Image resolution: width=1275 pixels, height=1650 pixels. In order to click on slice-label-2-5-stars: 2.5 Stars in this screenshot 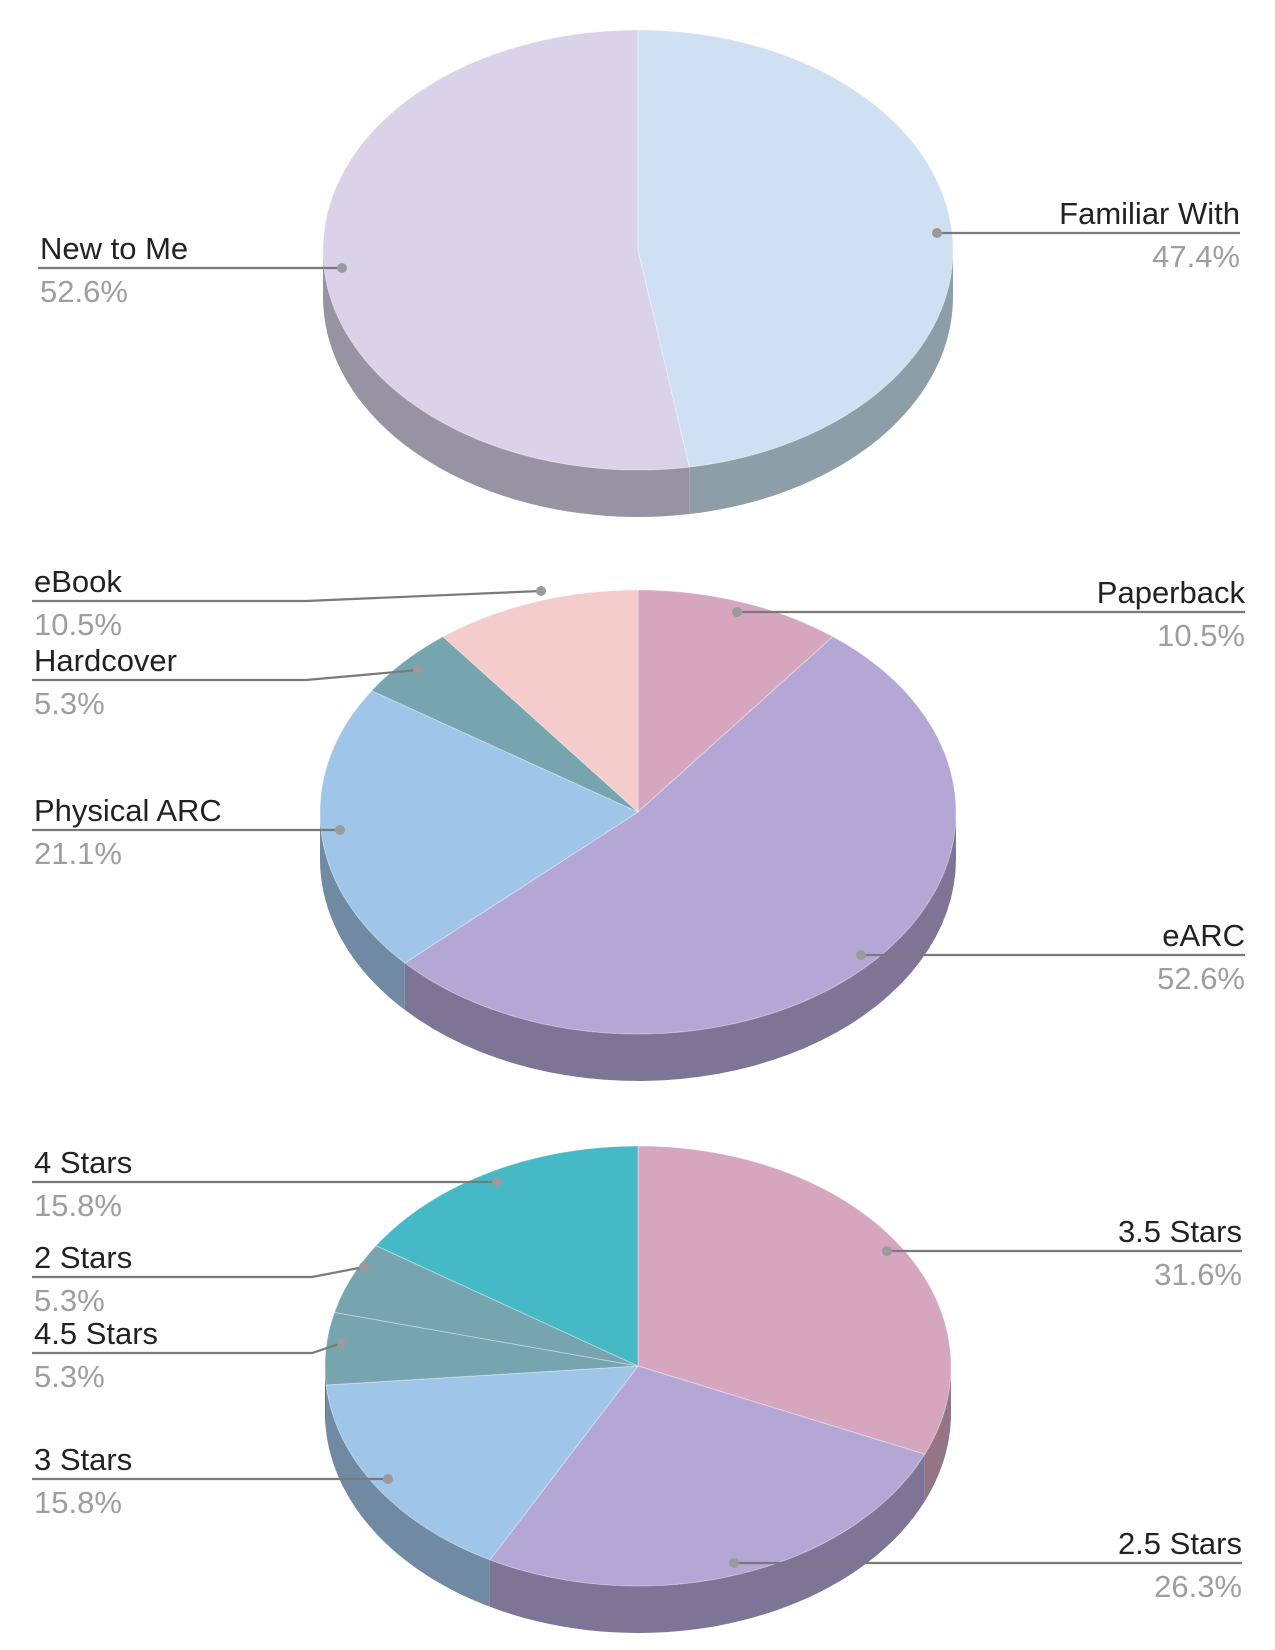, I will do `click(1180, 1543)`.